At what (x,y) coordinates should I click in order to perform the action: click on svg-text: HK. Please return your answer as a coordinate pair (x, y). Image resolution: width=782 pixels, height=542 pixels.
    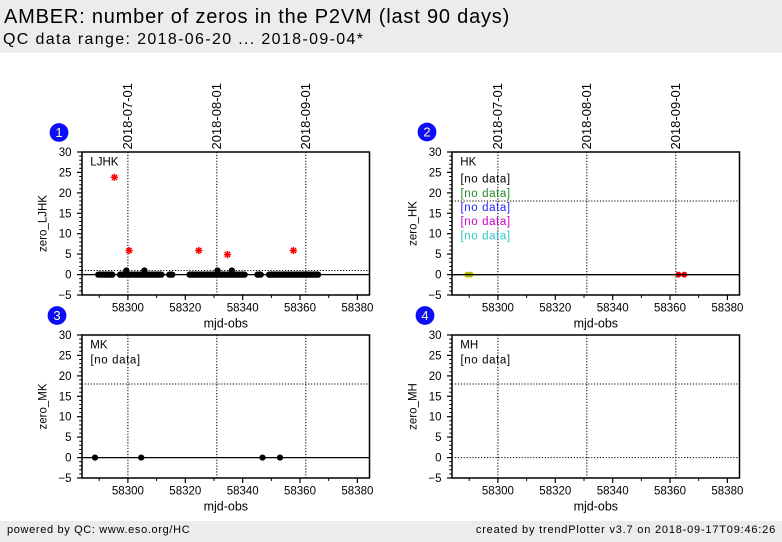
    Looking at the image, I should click on (468, 163).